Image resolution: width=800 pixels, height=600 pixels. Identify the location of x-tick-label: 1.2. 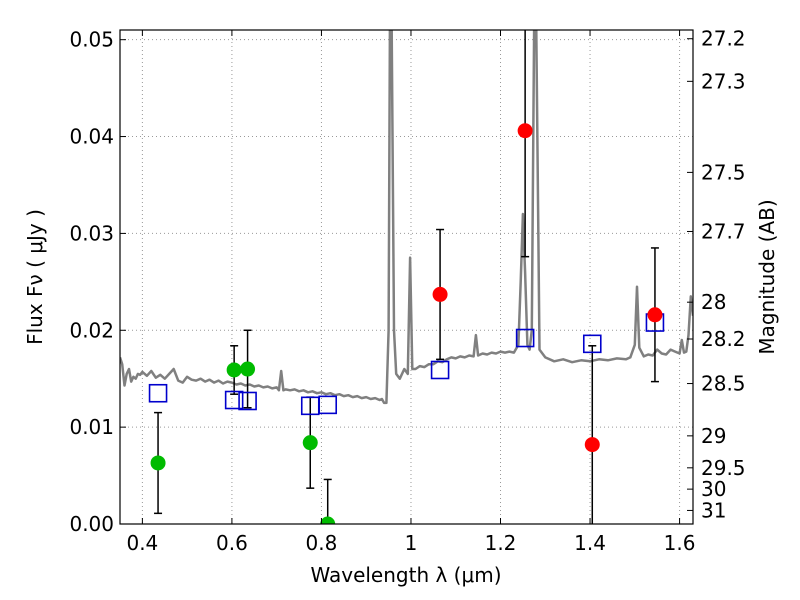
(501, 543).